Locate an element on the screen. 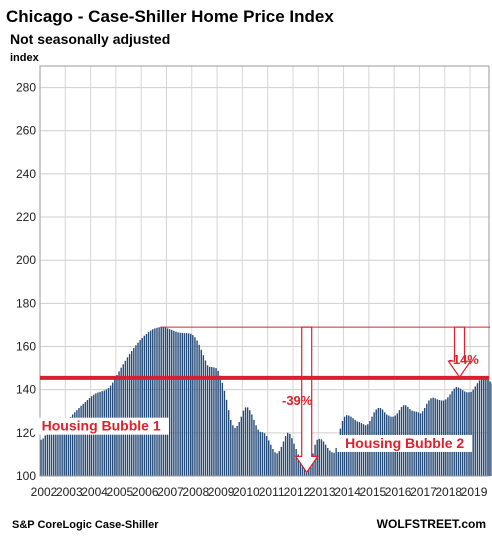 The width and height of the screenshot is (492, 537). annotation-1: Housing Bubble 2 is located at coordinates (404, 443).